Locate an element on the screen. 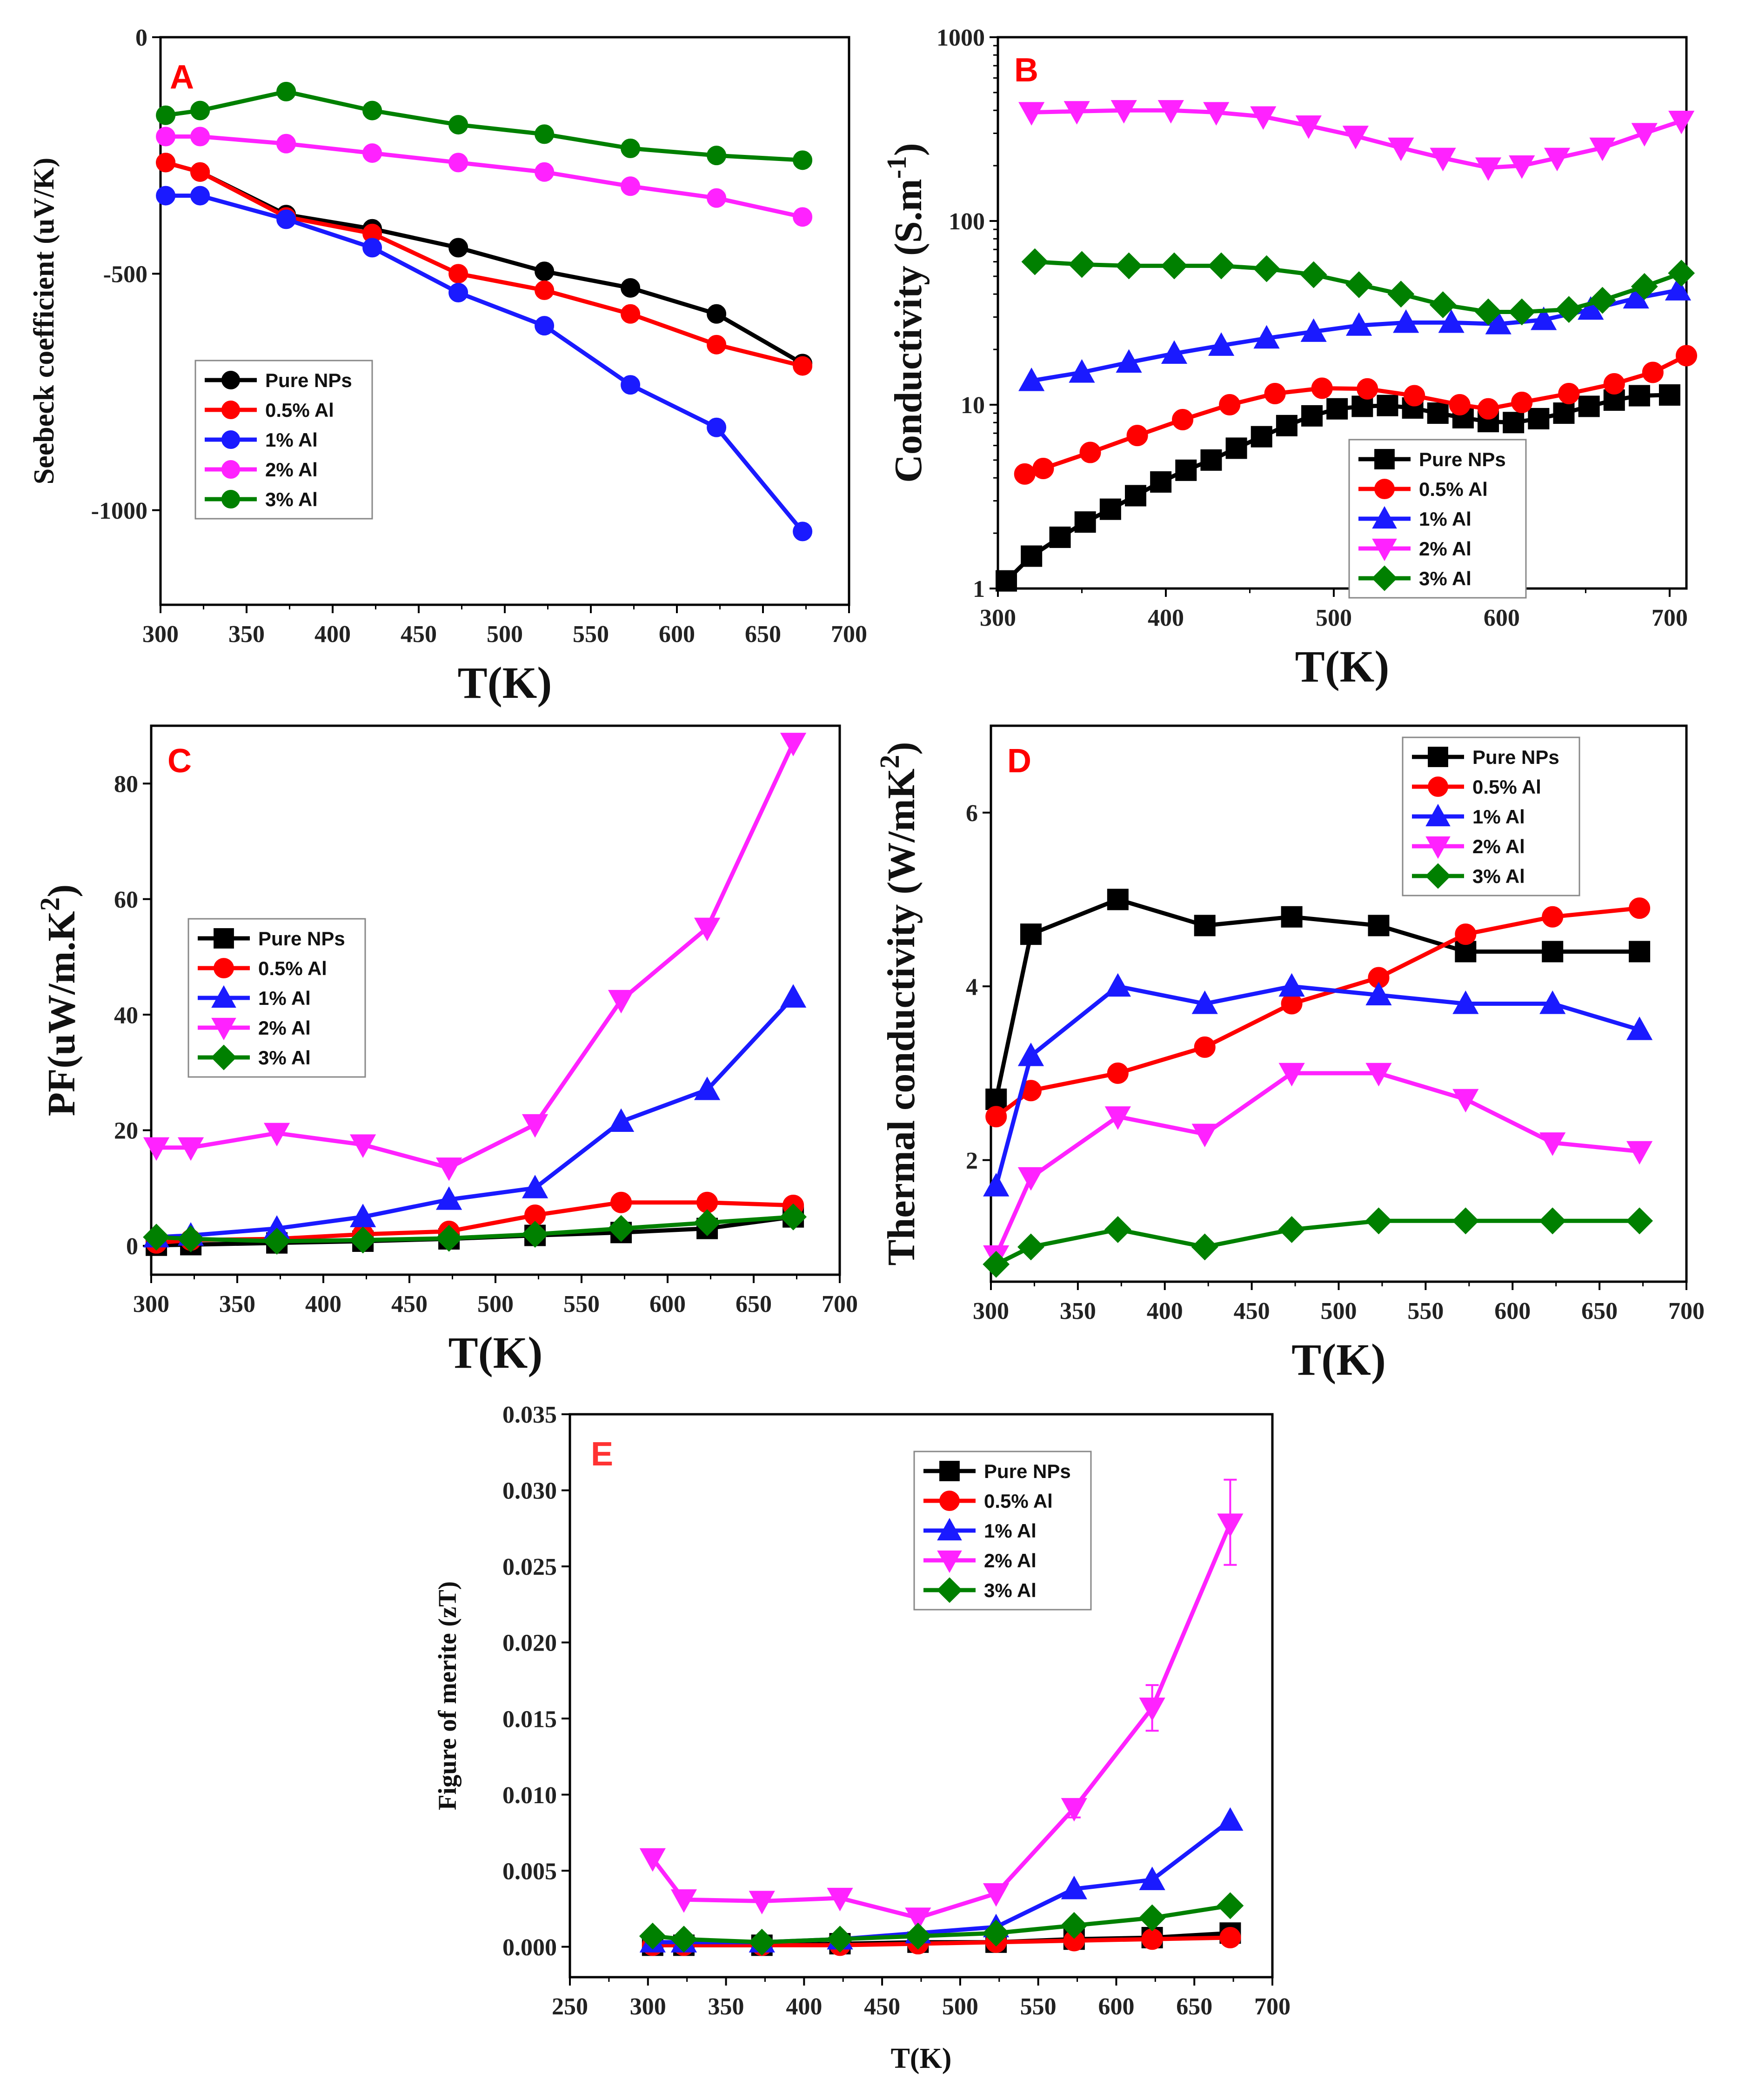  panel-d-point-pure-nps is located at coordinates (1553, 952).